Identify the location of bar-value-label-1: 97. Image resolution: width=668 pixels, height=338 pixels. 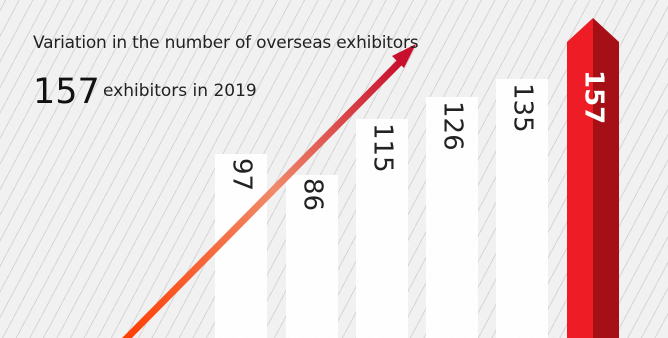
(242, 174).